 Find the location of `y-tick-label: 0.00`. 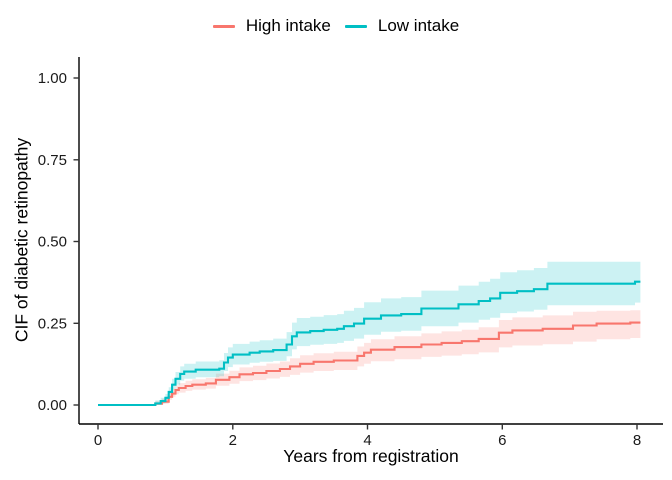

y-tick-label: 0.00 is located at coordinates (52, 405).